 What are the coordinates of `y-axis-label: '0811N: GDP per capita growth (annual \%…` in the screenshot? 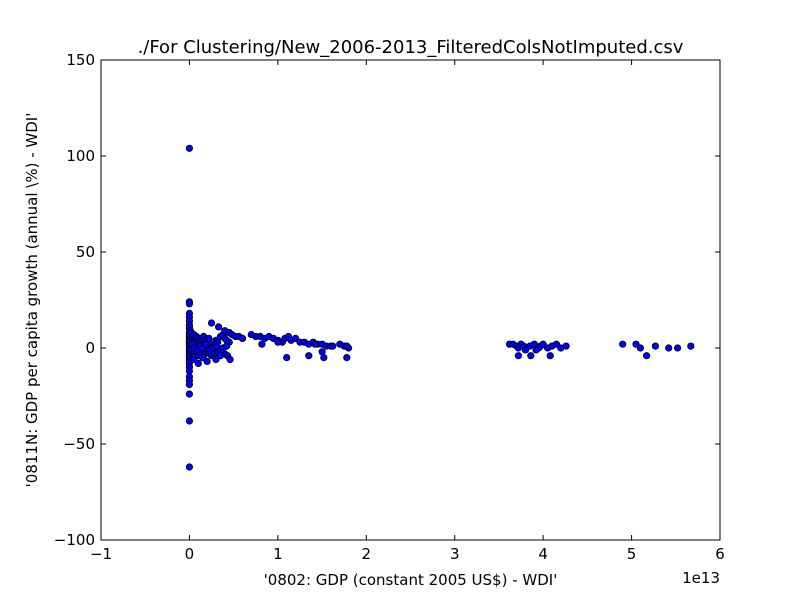 It's located at (32, 300).